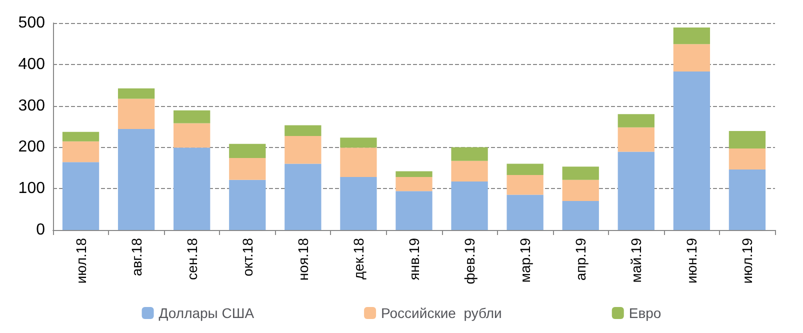  Describe the element at coordinates (32, 147) in the screenshot. I see `y-tick-label: 200` at that location.